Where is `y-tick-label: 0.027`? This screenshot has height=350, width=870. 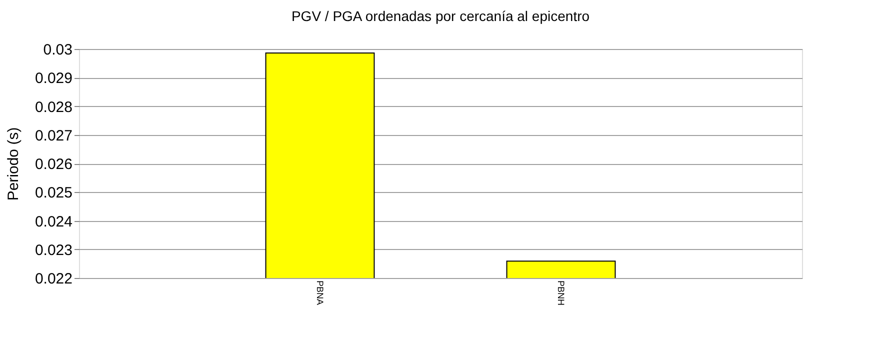
y-tick-label: 0.027 is located at coordinates (53, 135).